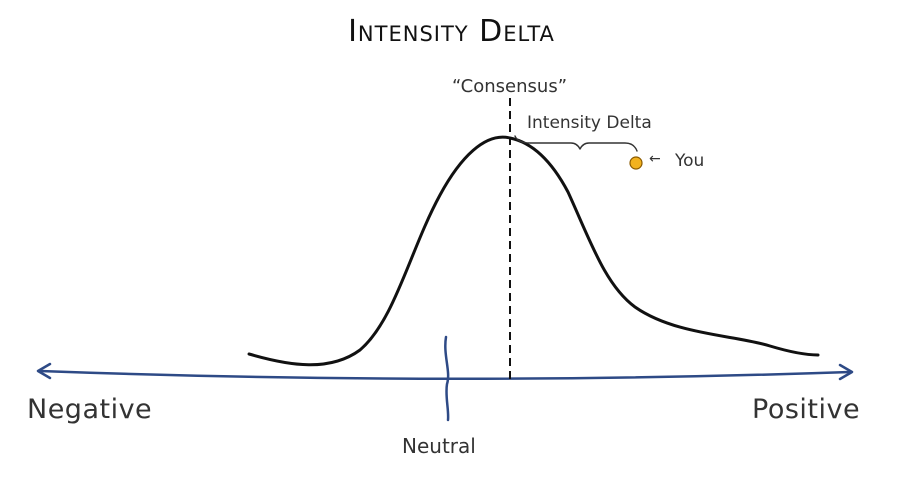 Image resolution: width=903 pixels, height=480 pixels. I want to click on neutral-label: Neutral, so click(439, 446).